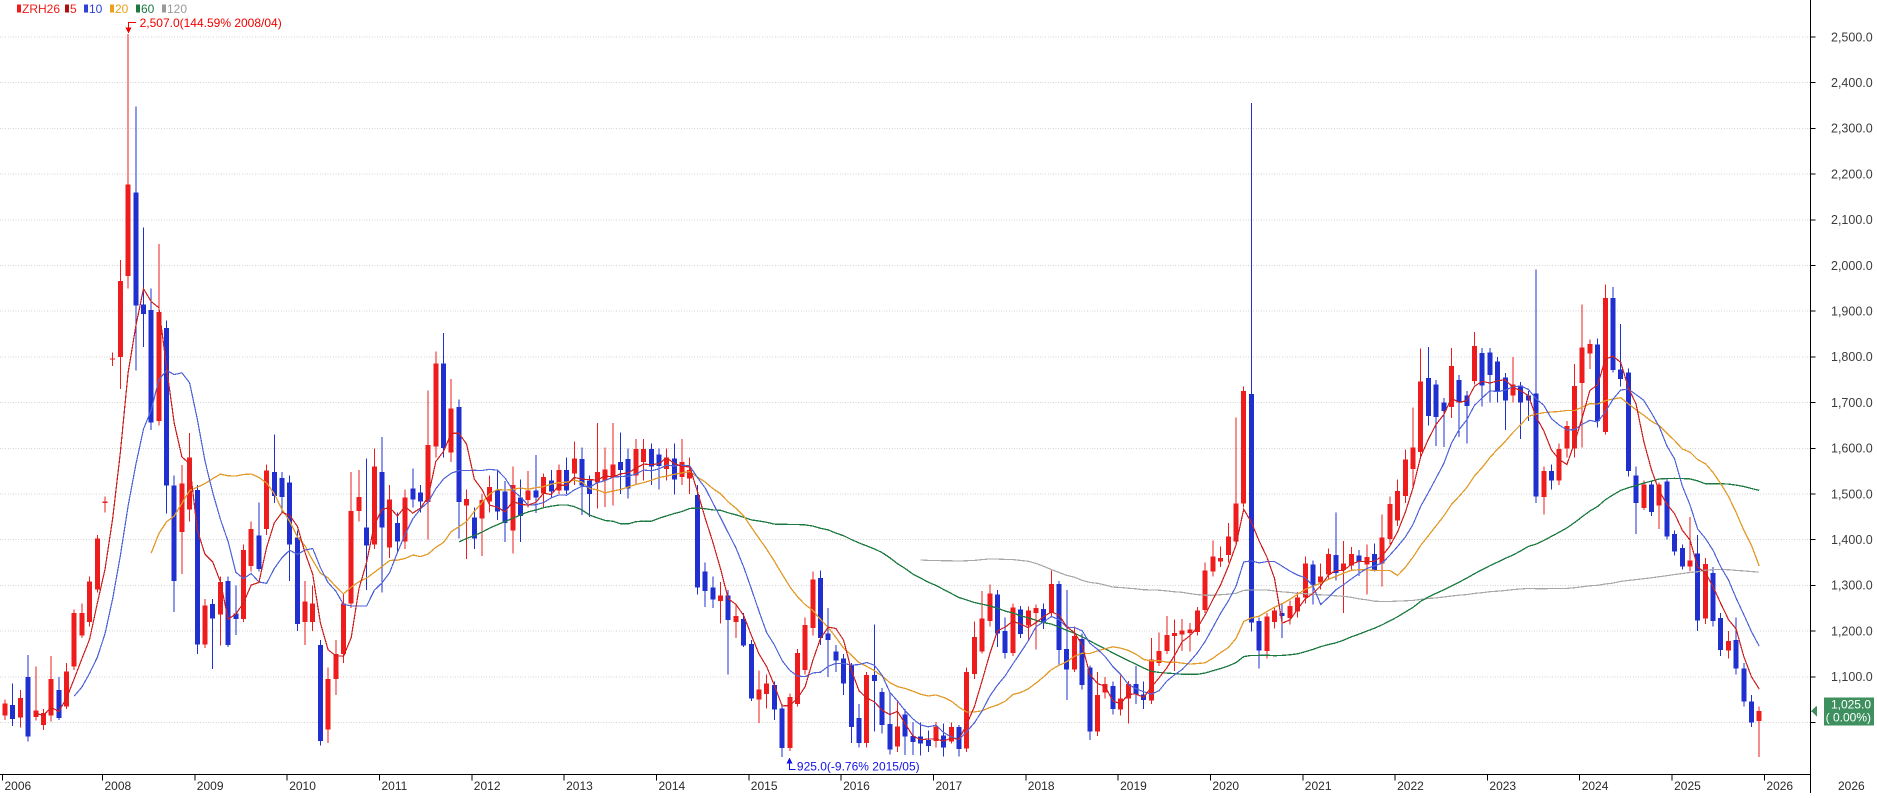  What do you see at coordinates (1852, 449) in the screenshot?
I see `svg-text: 1,600.0` at bounding box center [1852, 449].